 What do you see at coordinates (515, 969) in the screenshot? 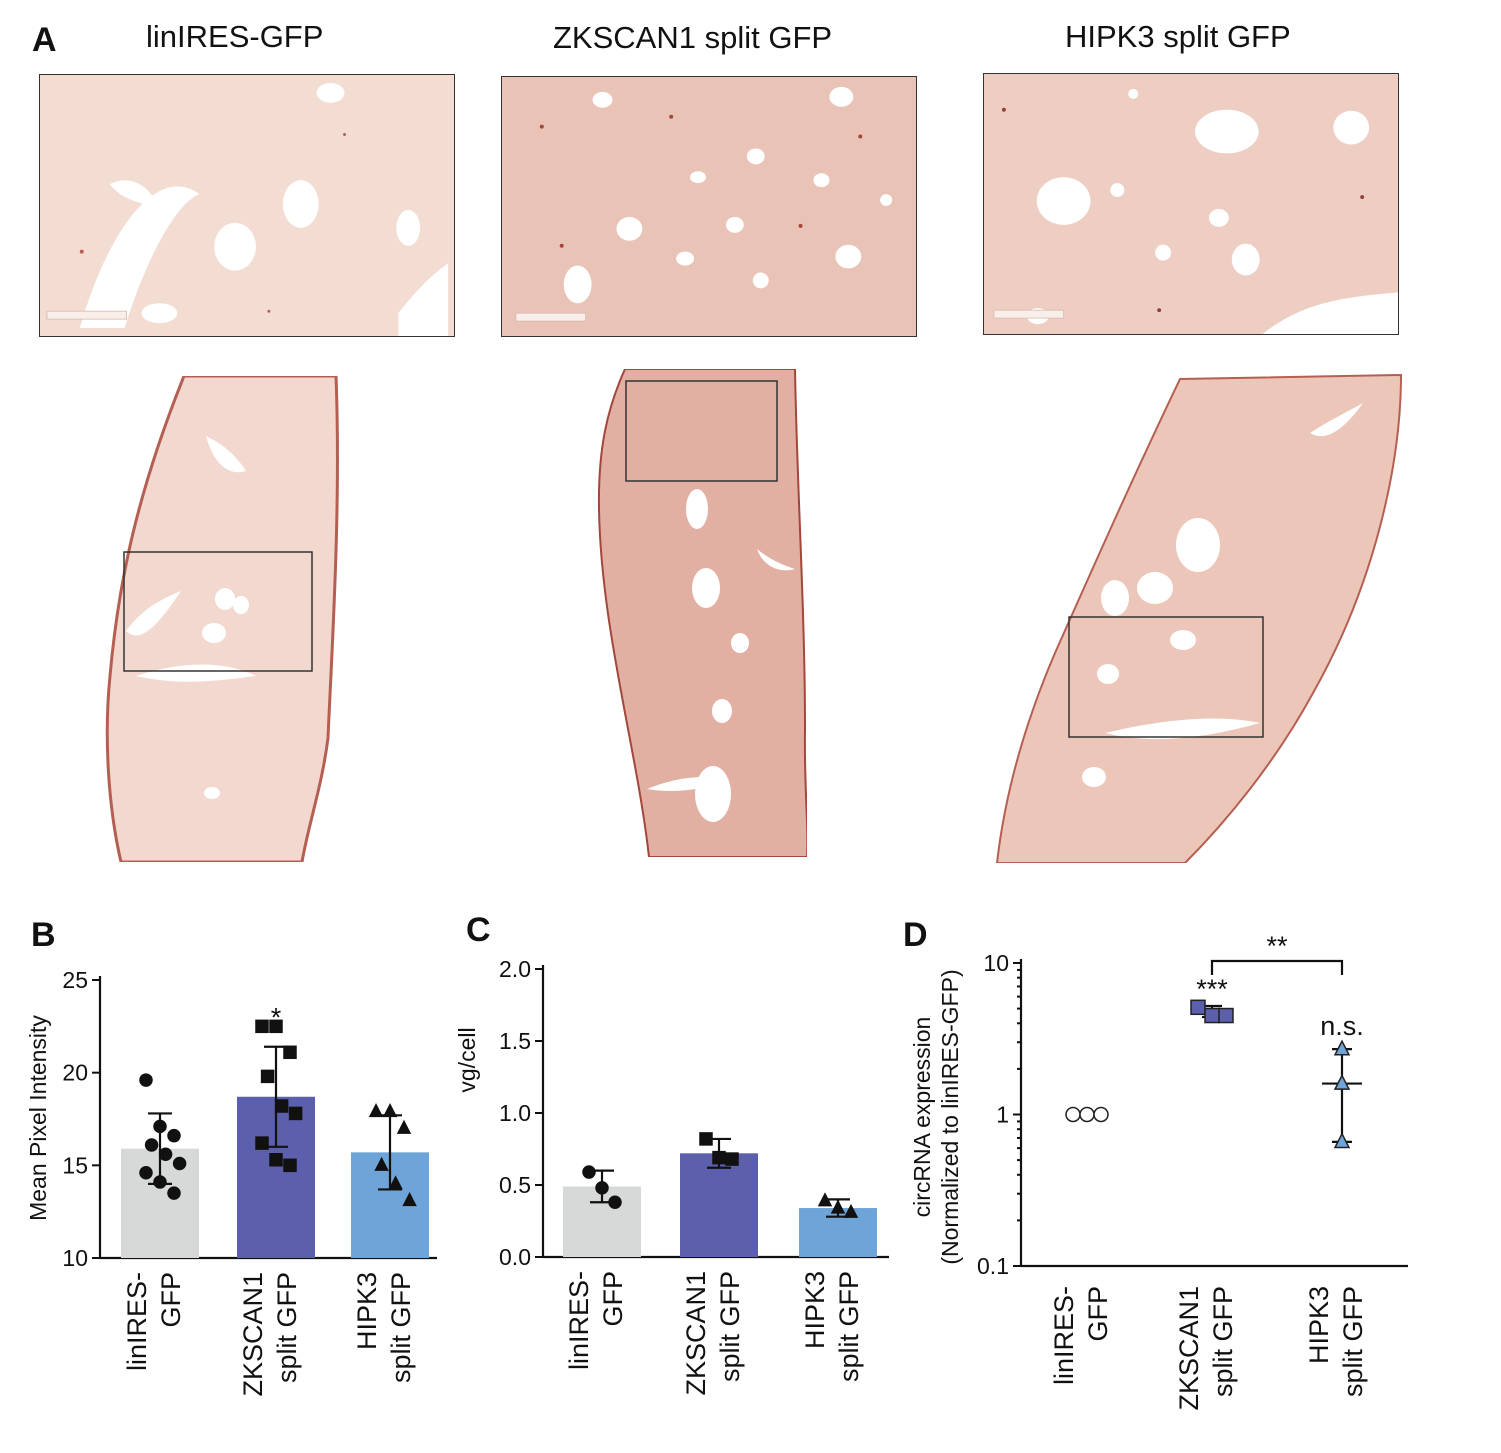
I see `panel-c-ytick-label: 2.0` at bounding box center [515, 969].